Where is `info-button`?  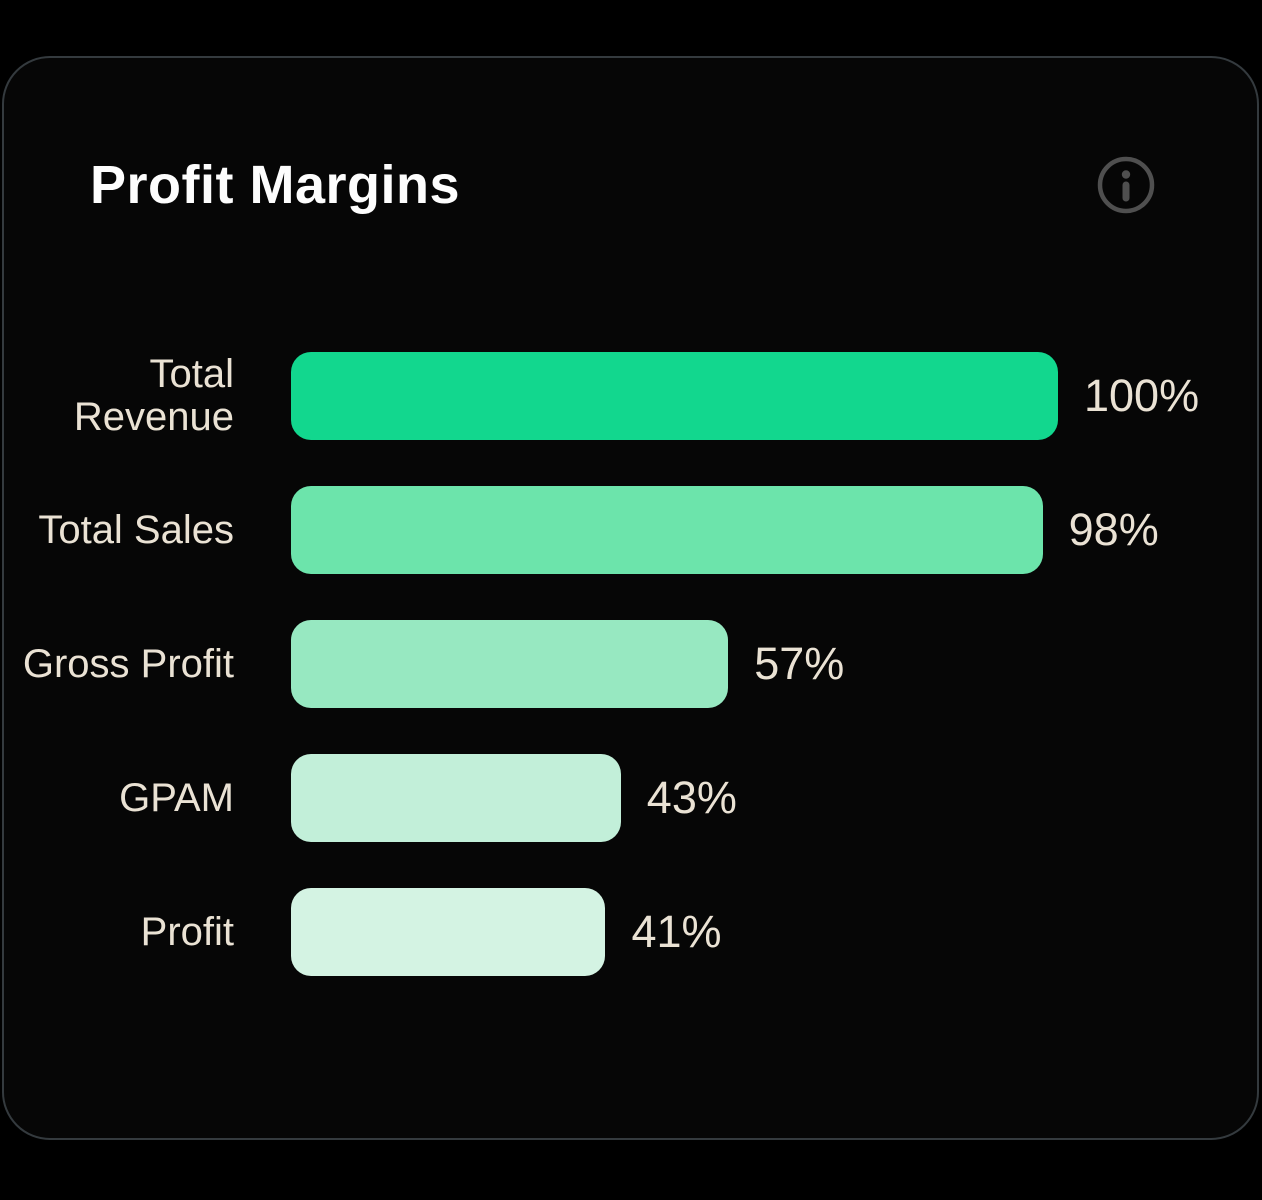
info-button is located at coordinates (1126, 185).